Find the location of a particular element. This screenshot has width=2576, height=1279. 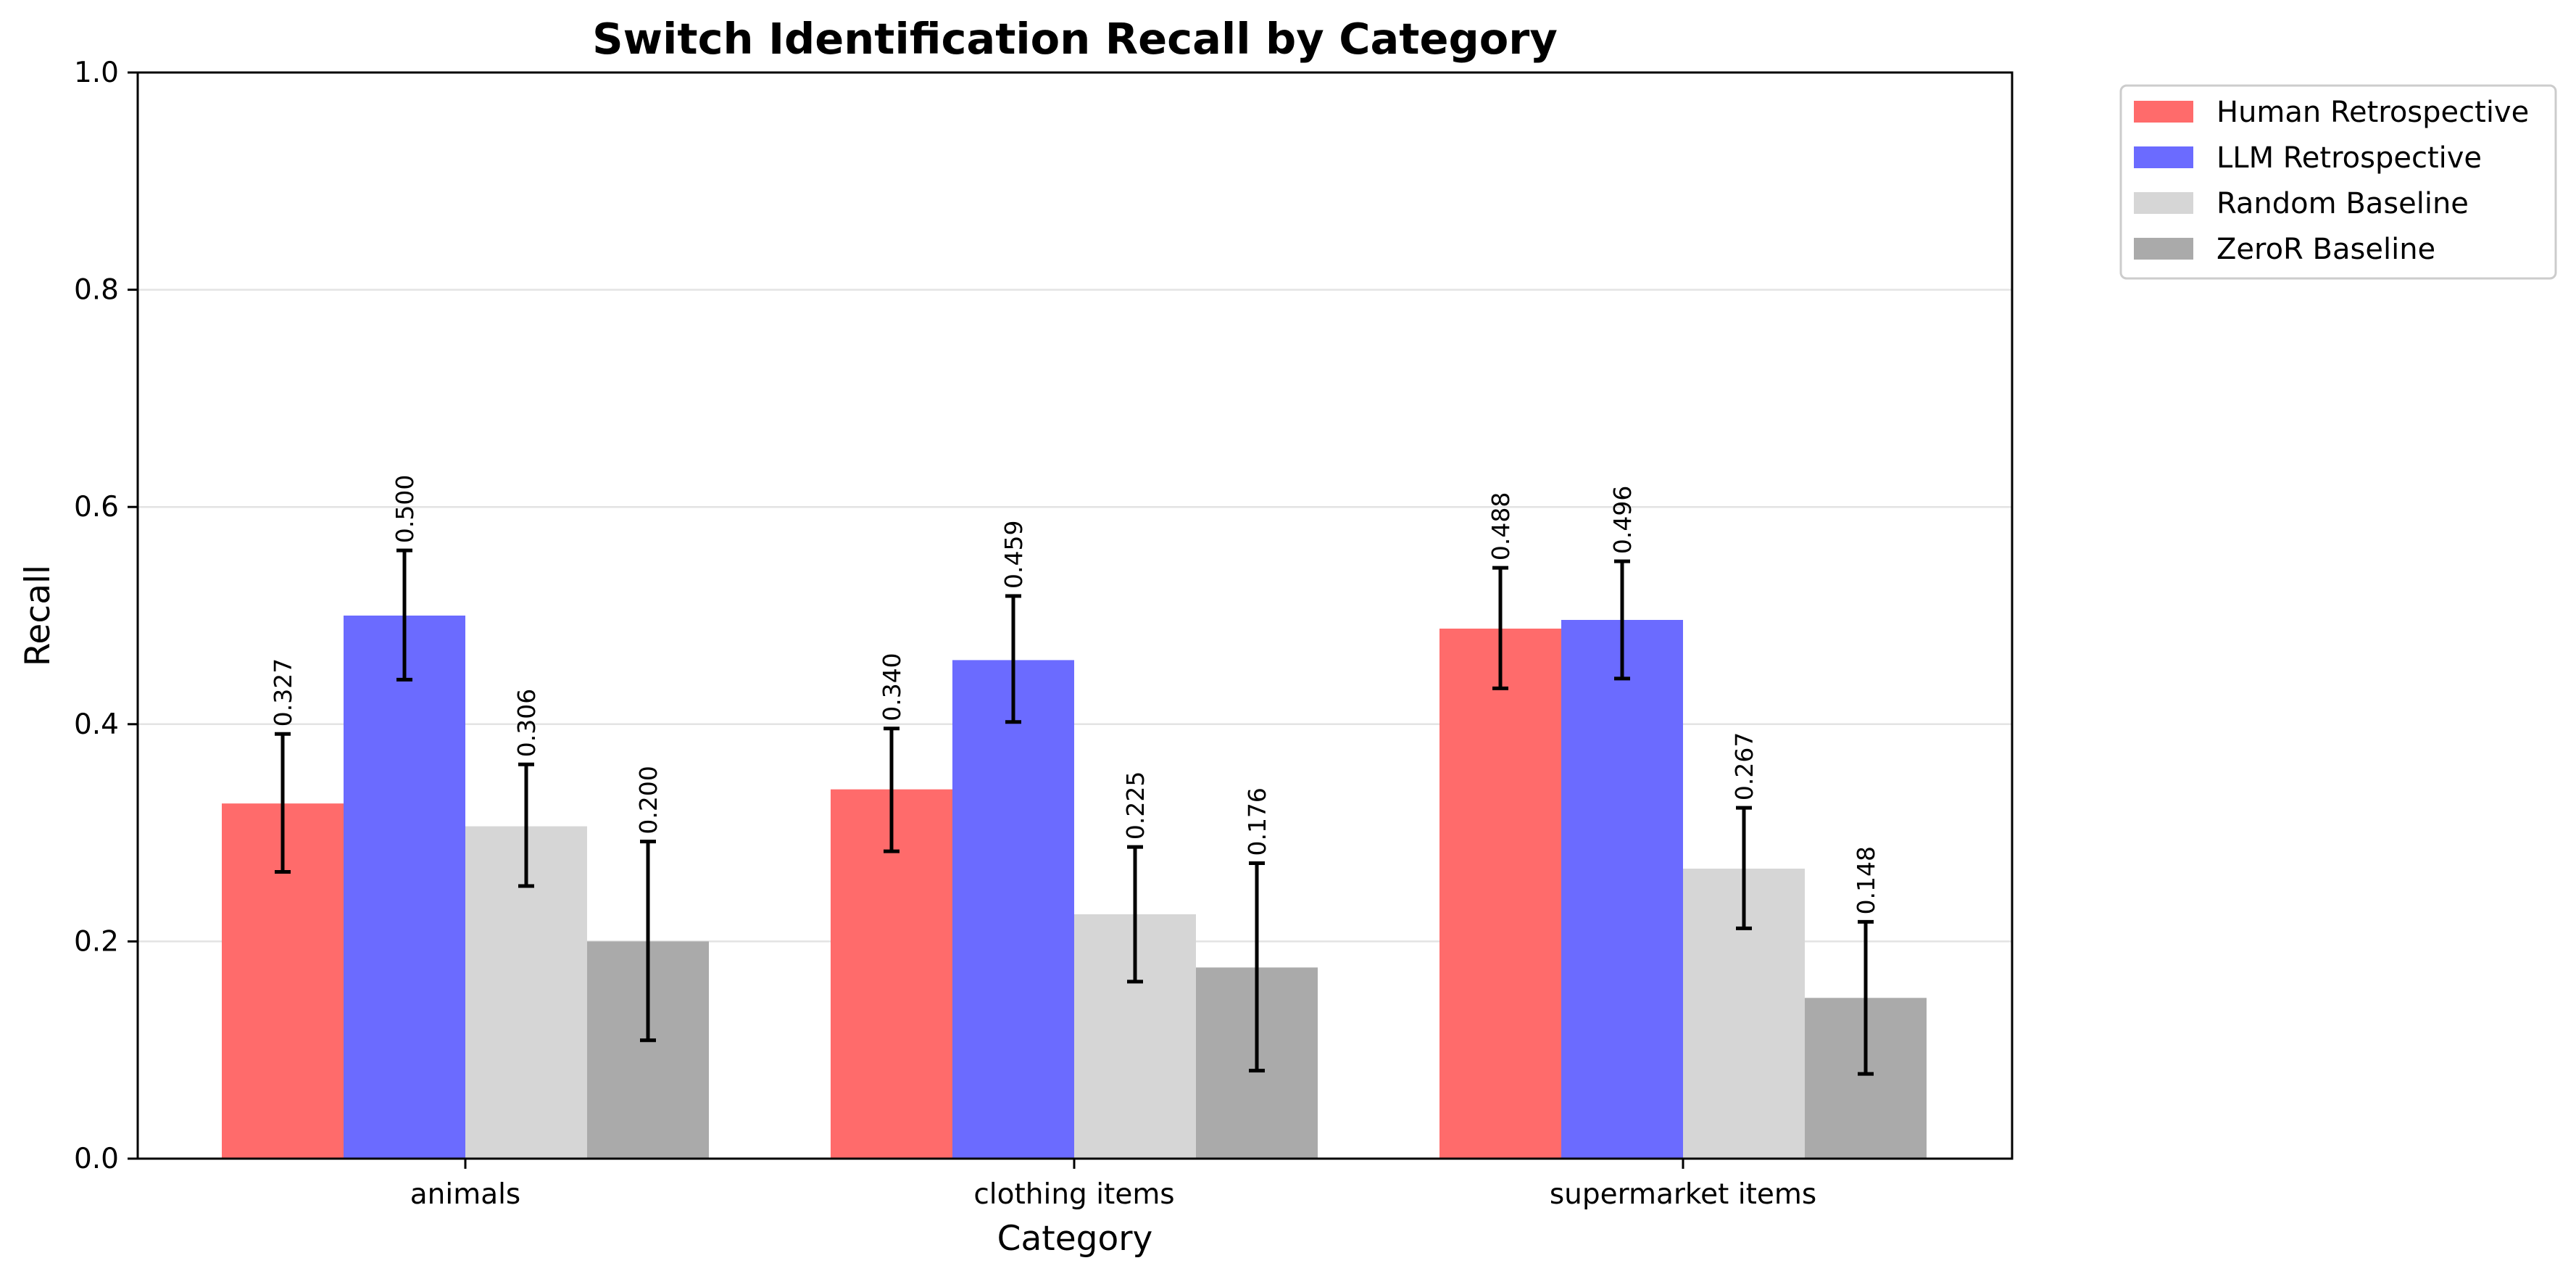

x-tick-label: supermarket items is located at coordinates (1683, 1194).